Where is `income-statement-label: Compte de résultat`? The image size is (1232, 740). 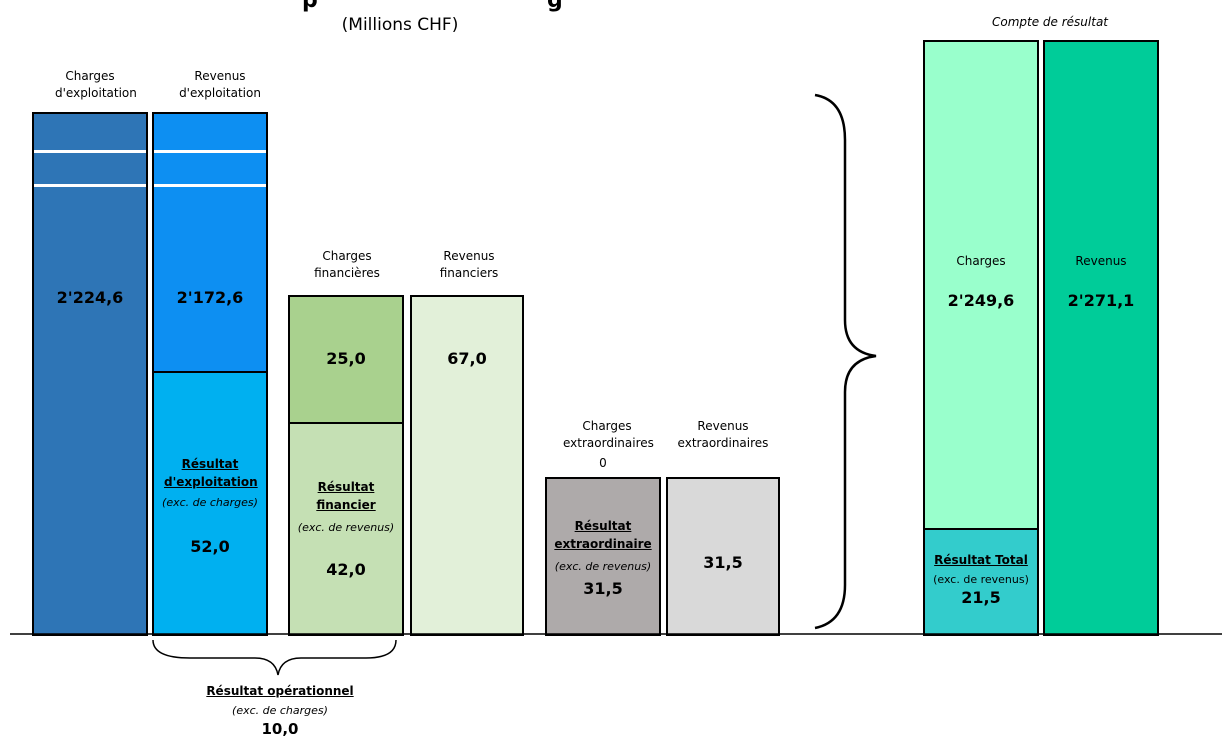
income-statement-label: Compte de résultat is located at coordinates (1049, 22).